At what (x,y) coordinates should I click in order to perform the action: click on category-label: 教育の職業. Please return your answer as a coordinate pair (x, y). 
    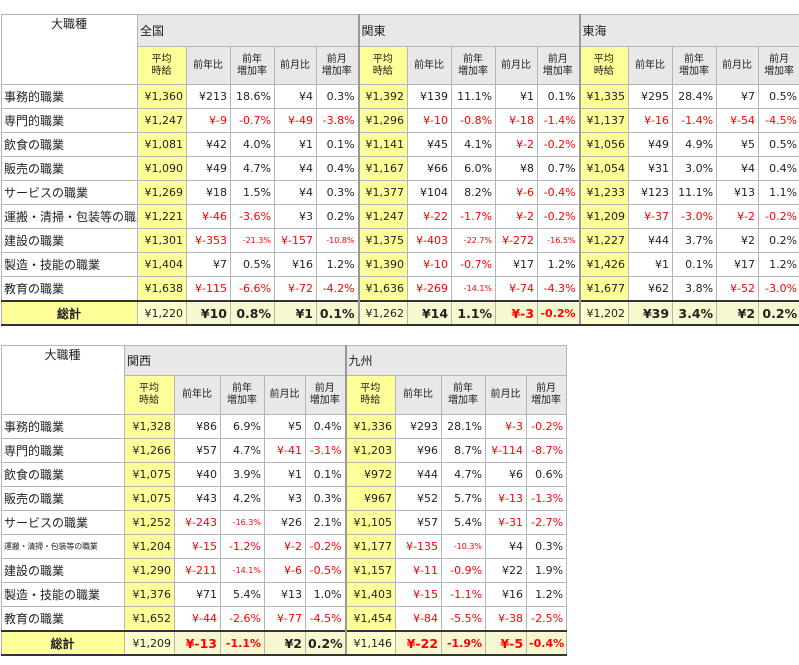
    Looking at the image, I should click on (63, 619).